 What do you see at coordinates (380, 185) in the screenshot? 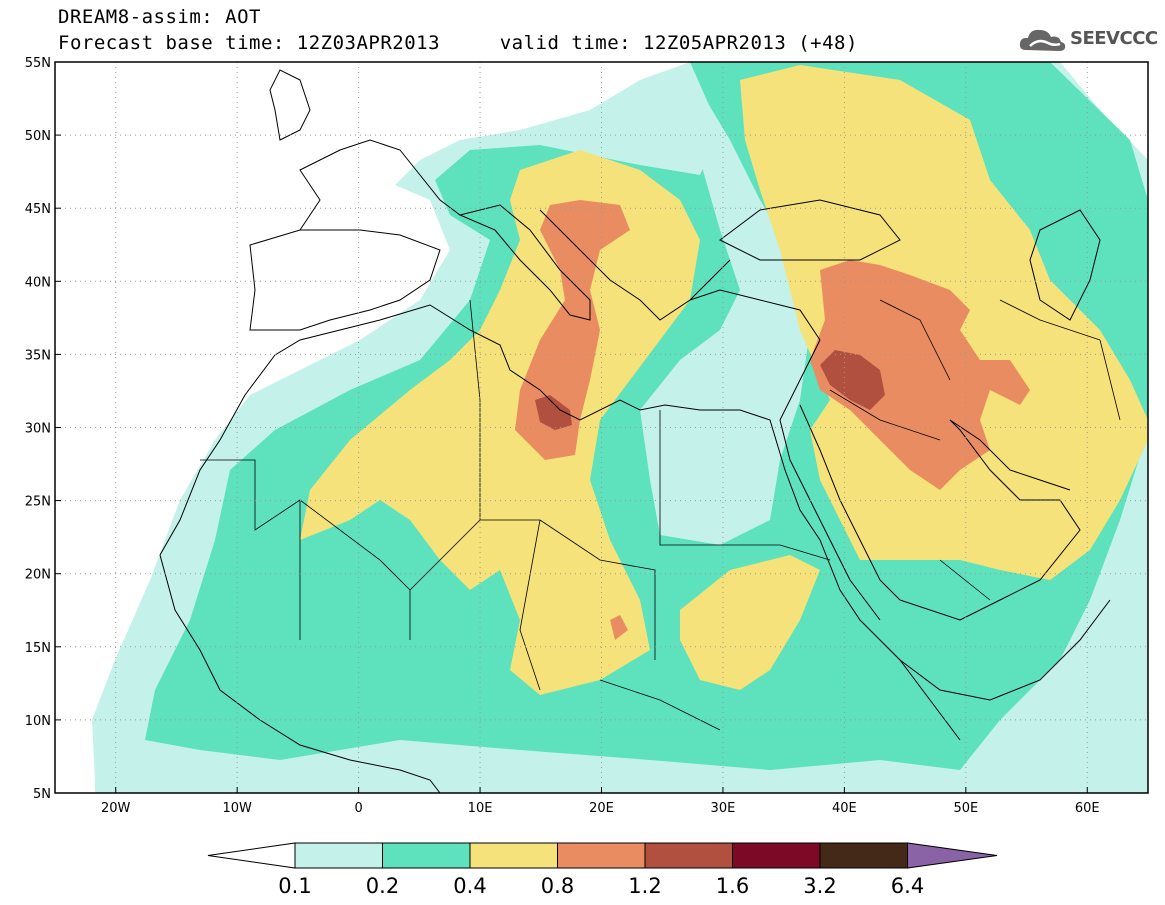
I see `france-coastline` at bounding box center [380, 185].